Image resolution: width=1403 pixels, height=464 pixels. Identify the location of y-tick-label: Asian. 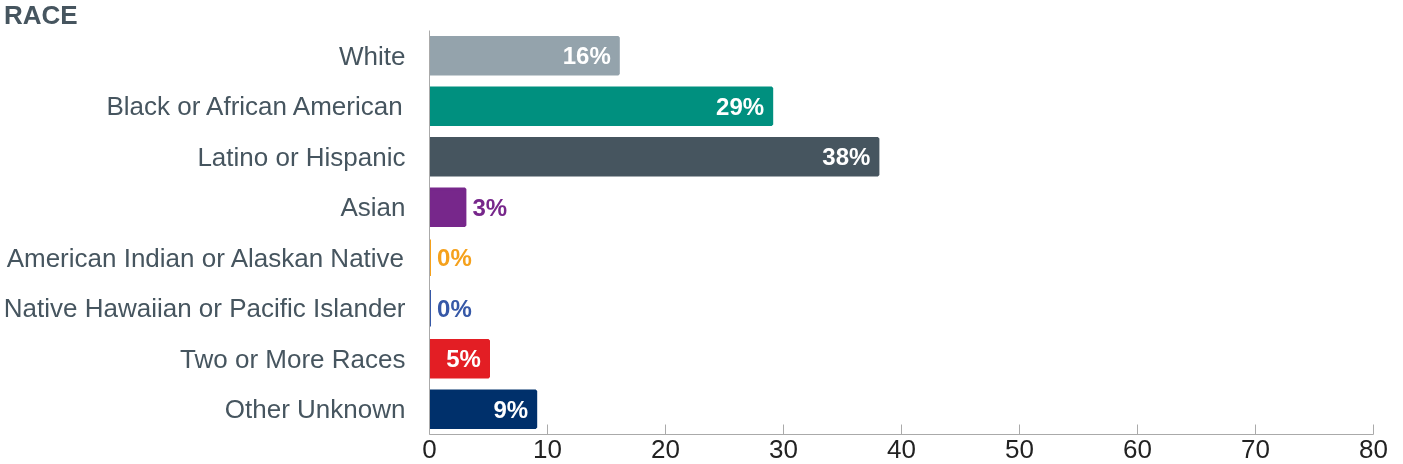
(373, 207).